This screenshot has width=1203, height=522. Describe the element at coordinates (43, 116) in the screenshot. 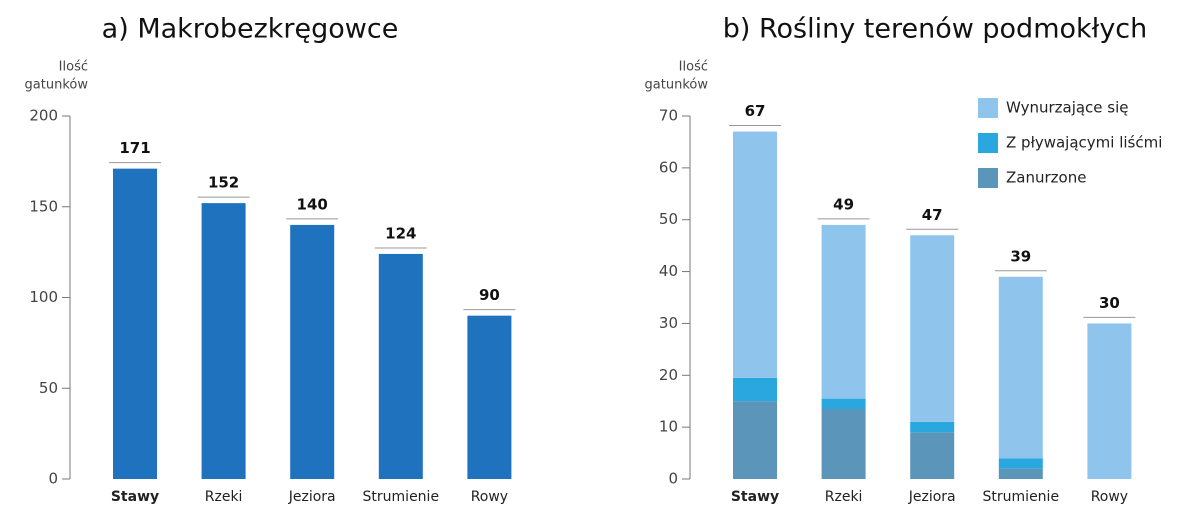

I see `y-tick-label: 200` at that location.